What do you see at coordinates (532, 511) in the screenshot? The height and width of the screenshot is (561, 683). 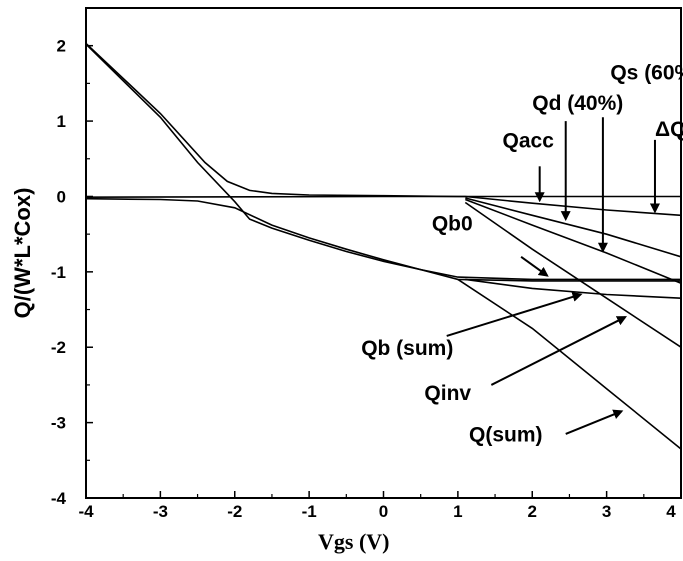 I see `x-tick-label: 2` at bounding box center [532, 511].